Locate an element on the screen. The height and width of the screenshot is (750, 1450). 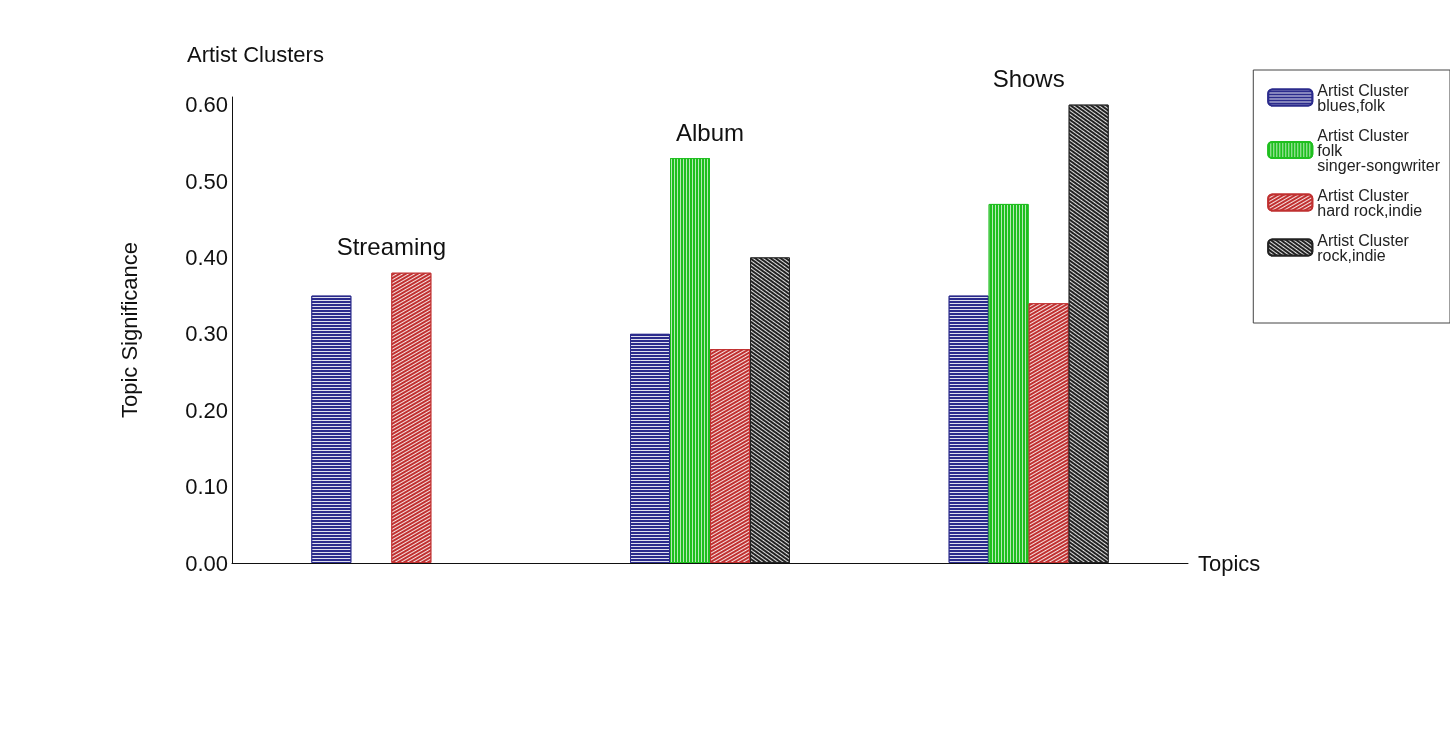
y-tick-label: 0.30 is located at coordinates (206, 334).